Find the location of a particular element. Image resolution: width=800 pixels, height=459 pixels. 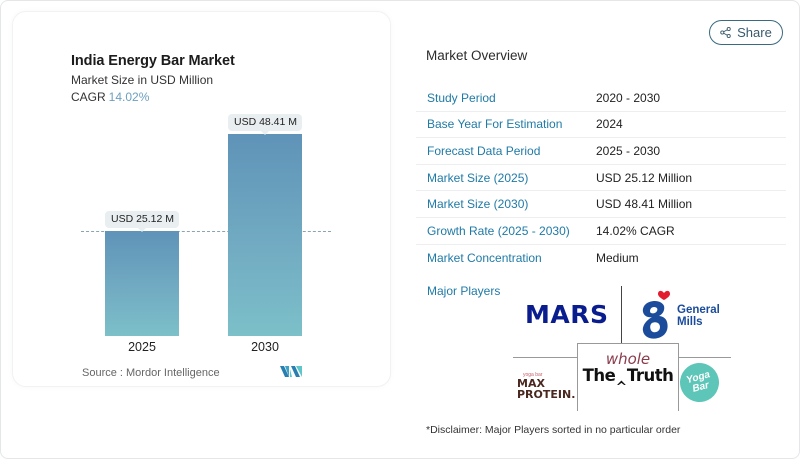

overview-label: Growth Rate (2025 - 2030) is located at coordinates (498, 230).